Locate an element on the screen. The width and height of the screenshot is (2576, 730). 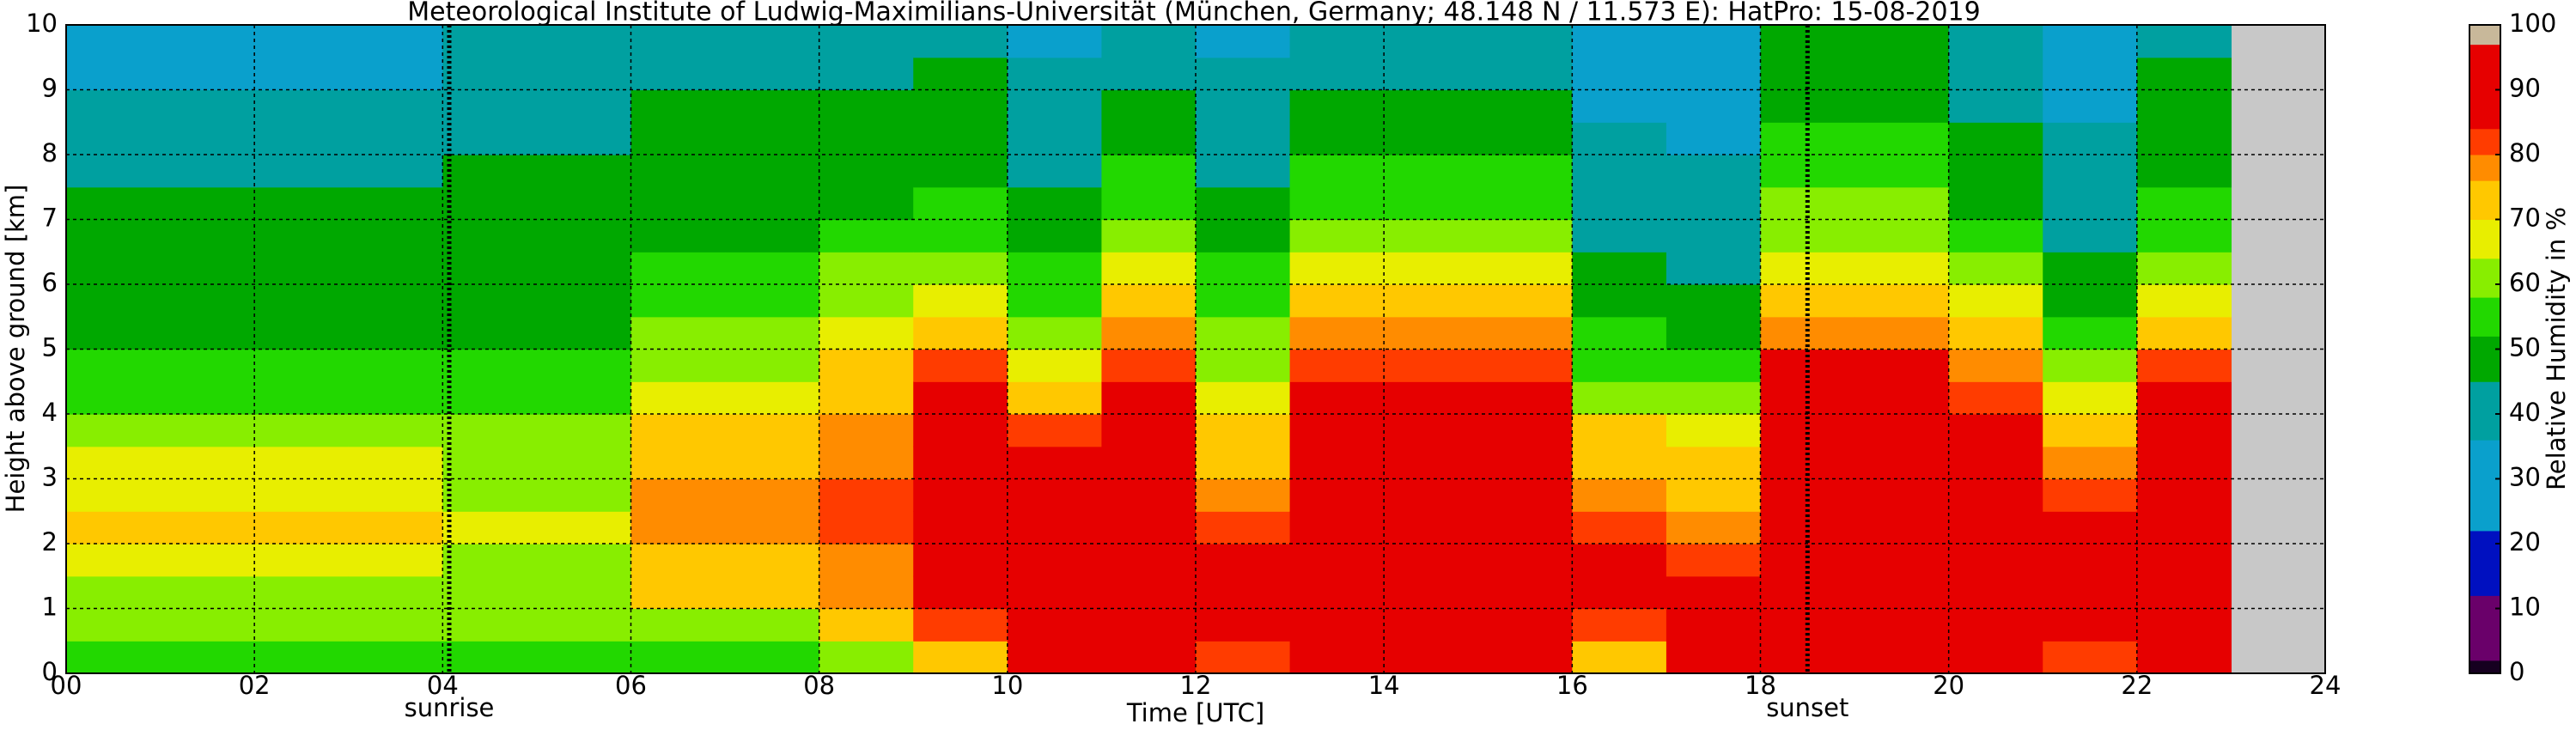
y-tick-label: 2 is located at coordinates (50, 542).